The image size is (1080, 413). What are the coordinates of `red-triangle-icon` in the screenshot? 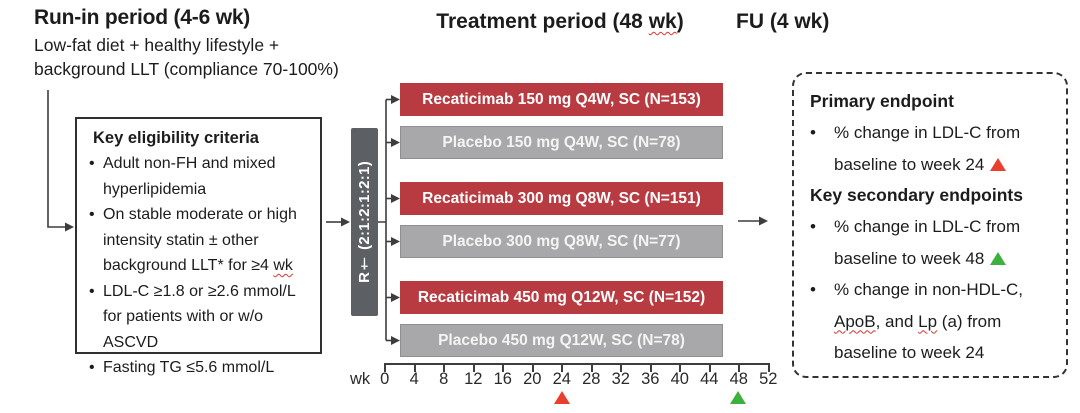 It's located at (998, 164).